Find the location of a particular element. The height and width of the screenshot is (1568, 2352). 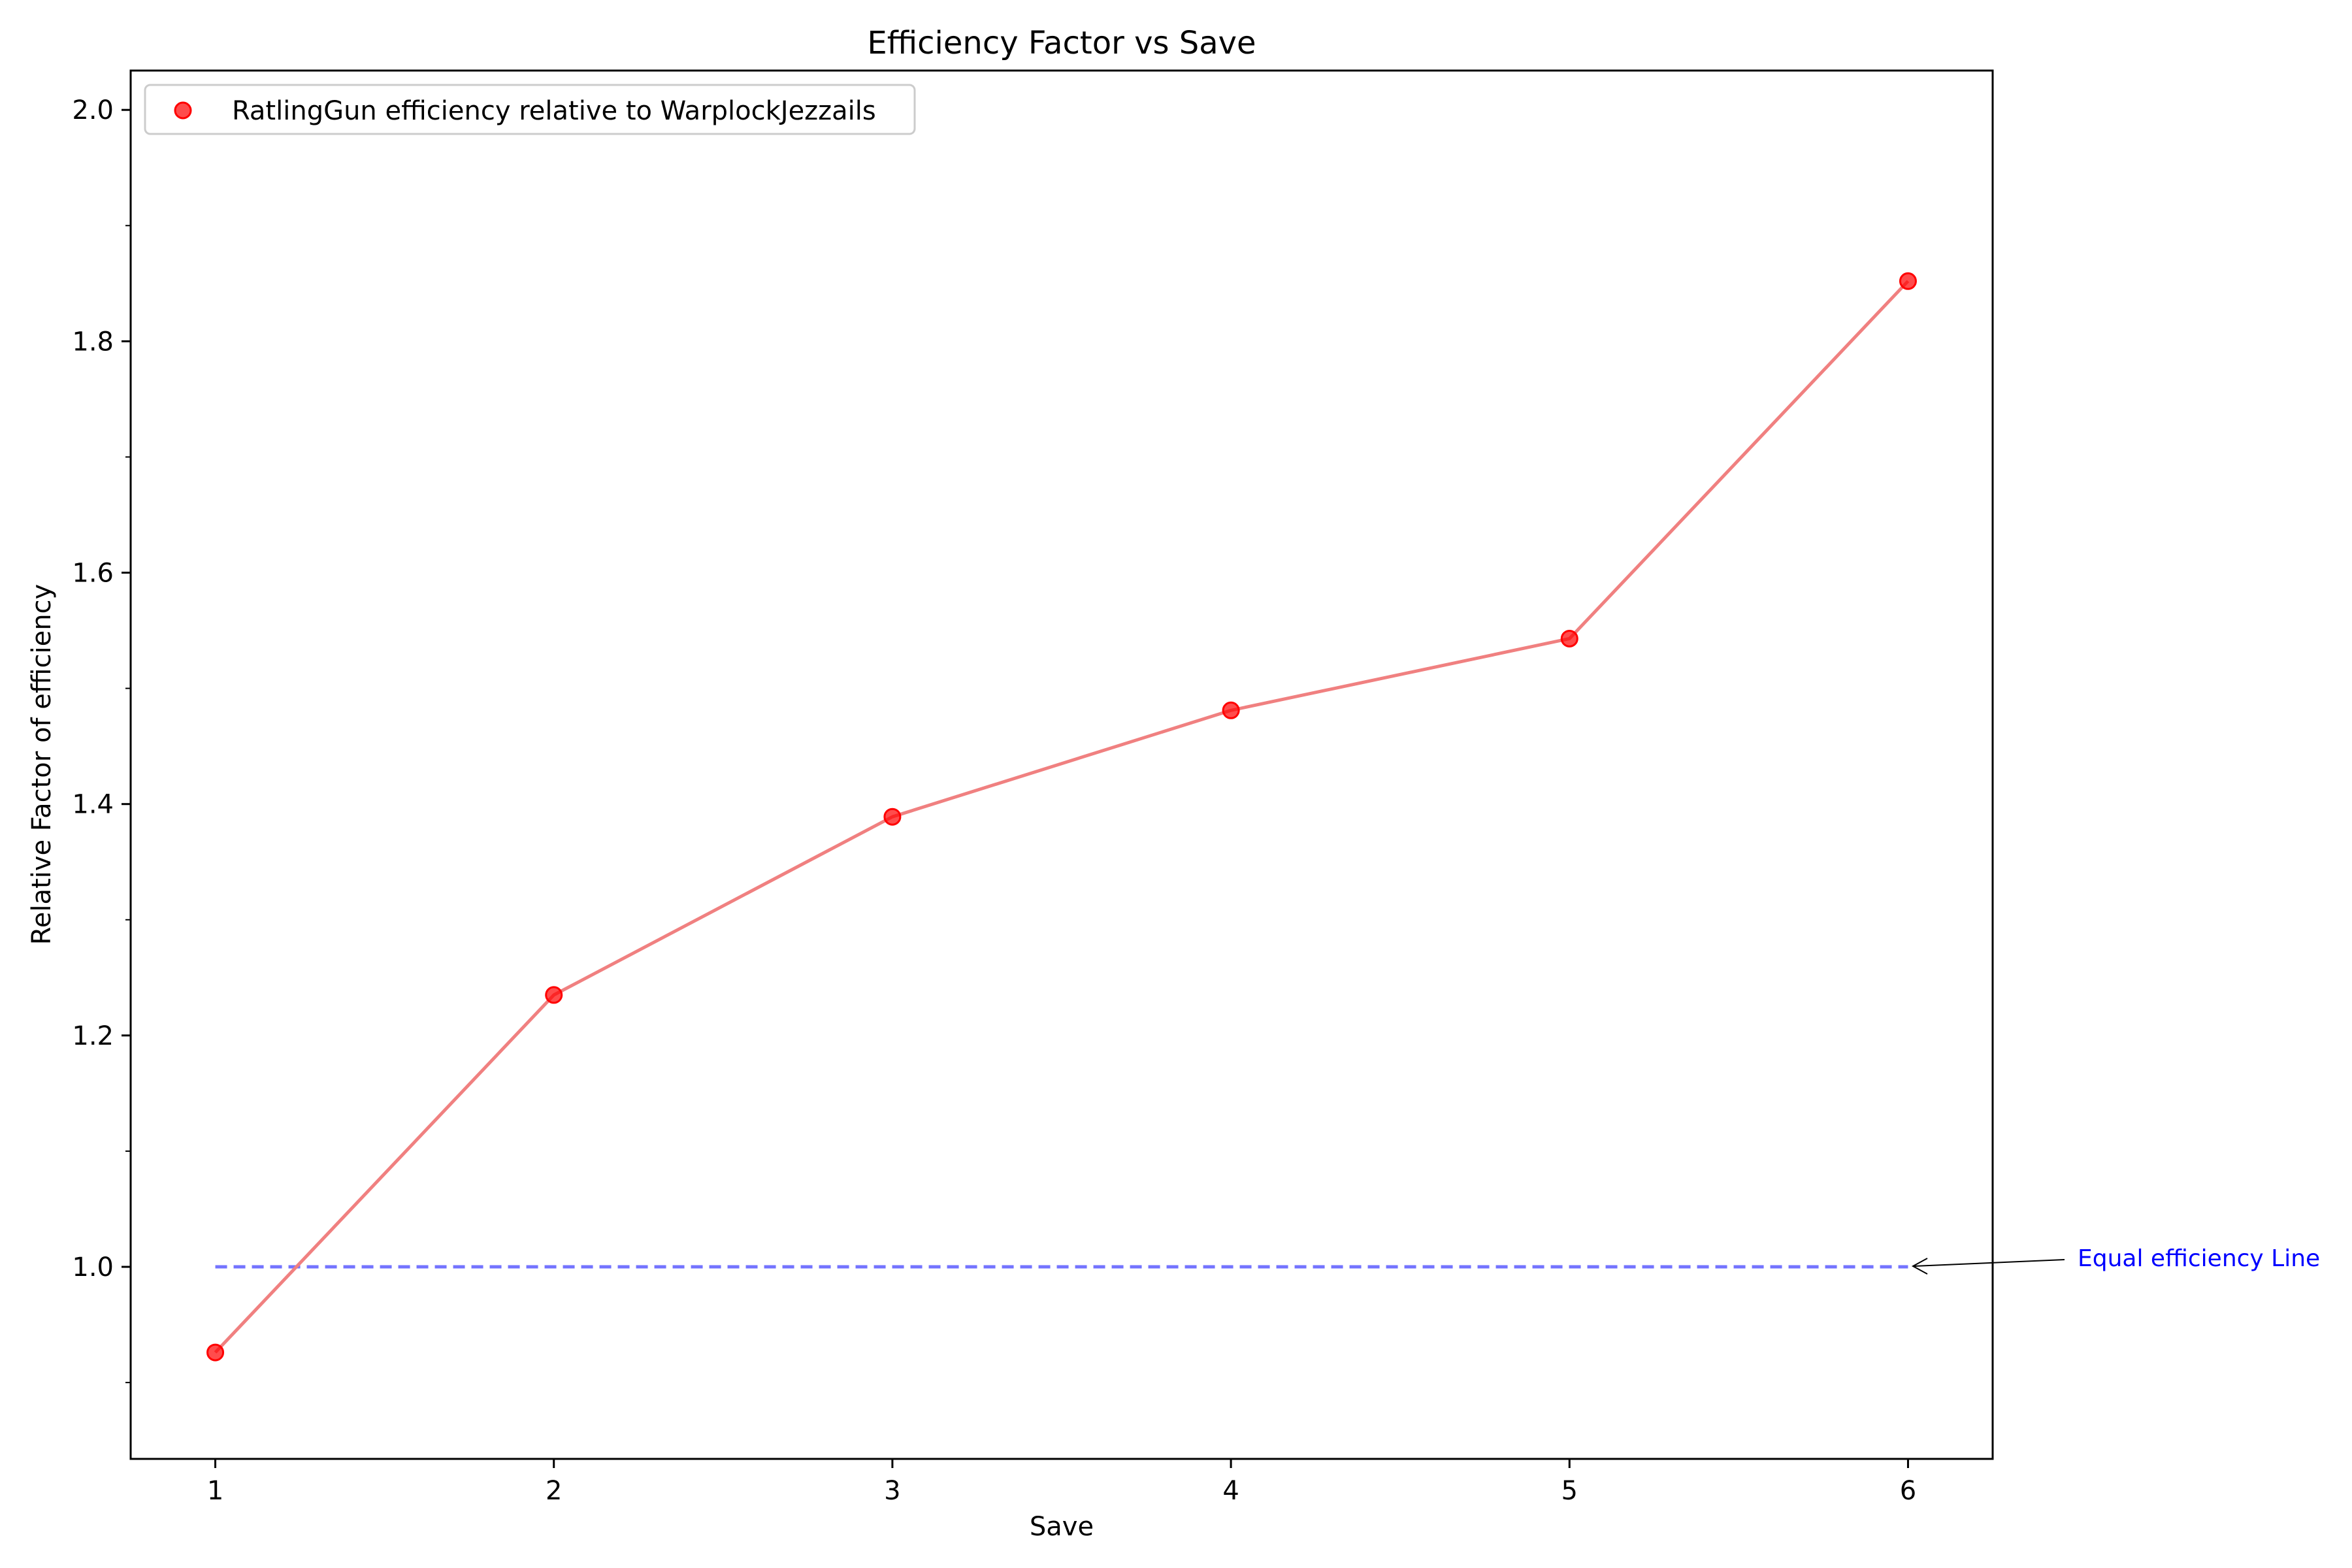

x-tick-label: 5 is located at coordinates (1569, 1491).